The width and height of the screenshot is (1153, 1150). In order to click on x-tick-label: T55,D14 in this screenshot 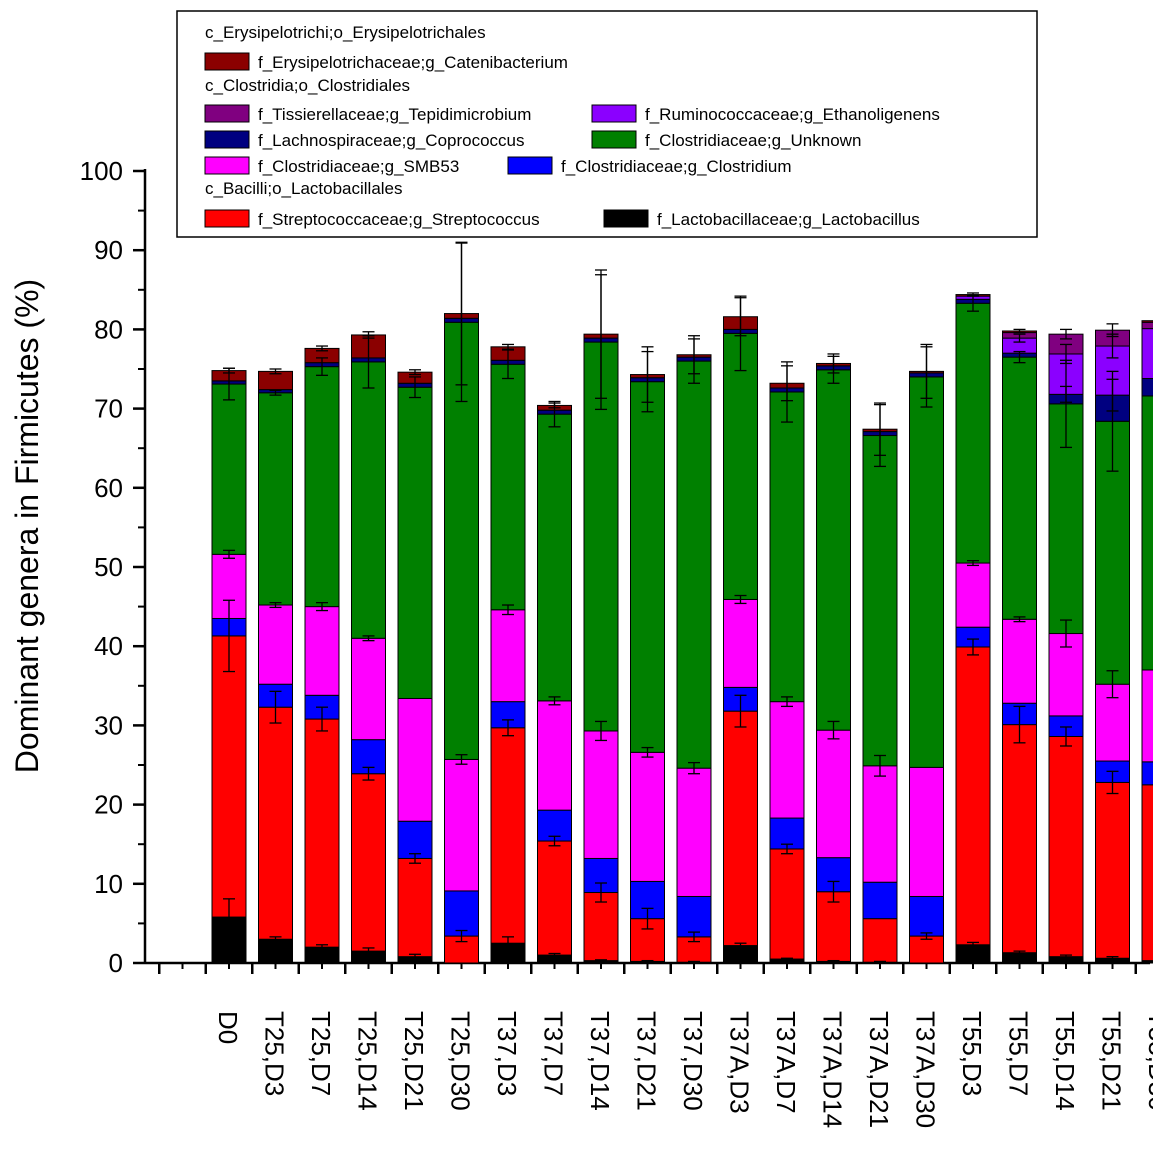, I will do `click(1065, 1061)`.